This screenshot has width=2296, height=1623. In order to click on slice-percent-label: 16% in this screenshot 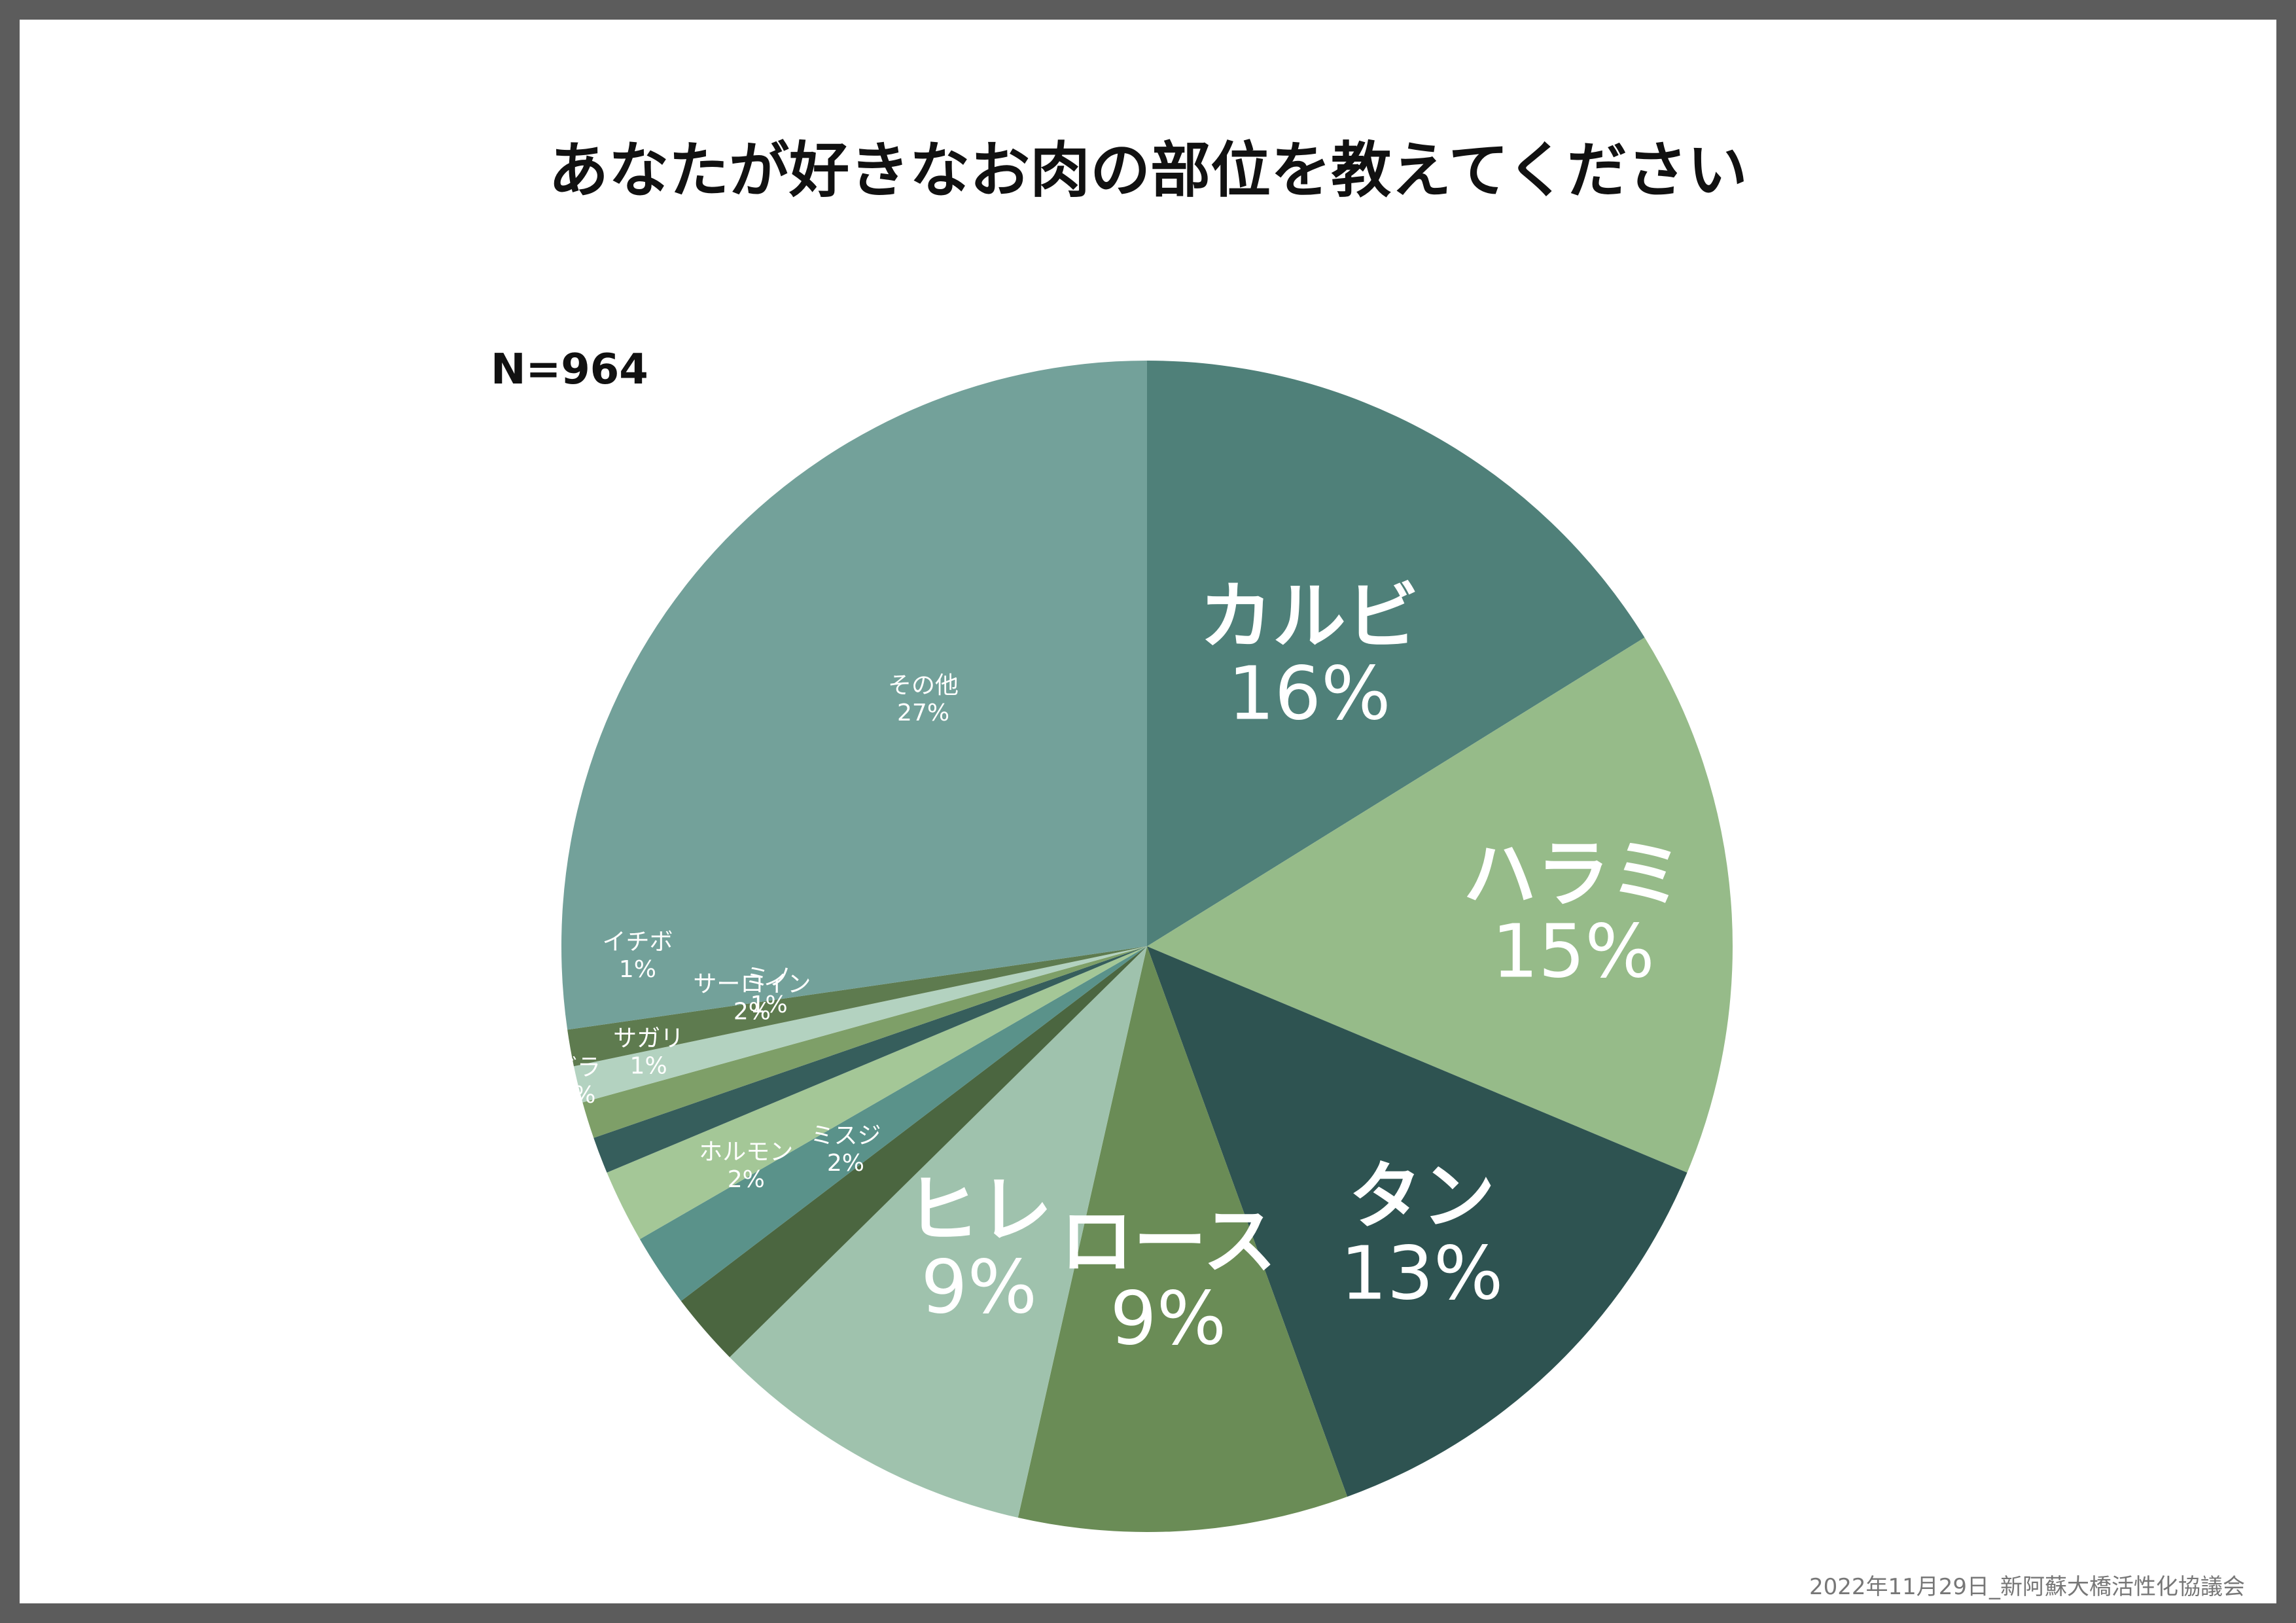, I will do `click(1309, 693)`.